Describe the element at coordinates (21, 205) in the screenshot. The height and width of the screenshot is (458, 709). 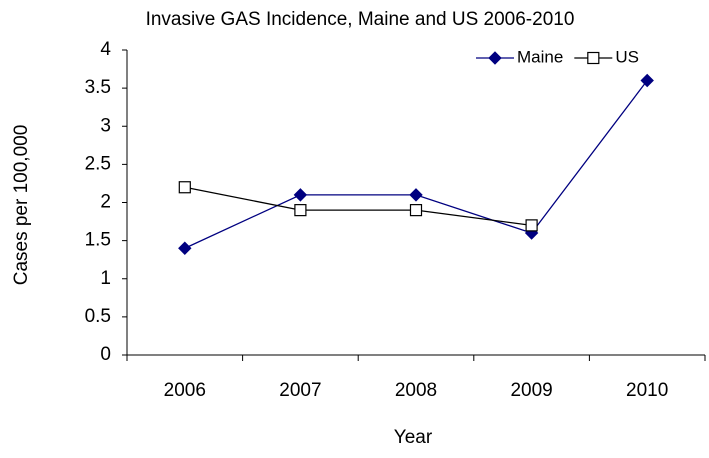
I see `y-axis-label: Cases per 100,000` at that location.